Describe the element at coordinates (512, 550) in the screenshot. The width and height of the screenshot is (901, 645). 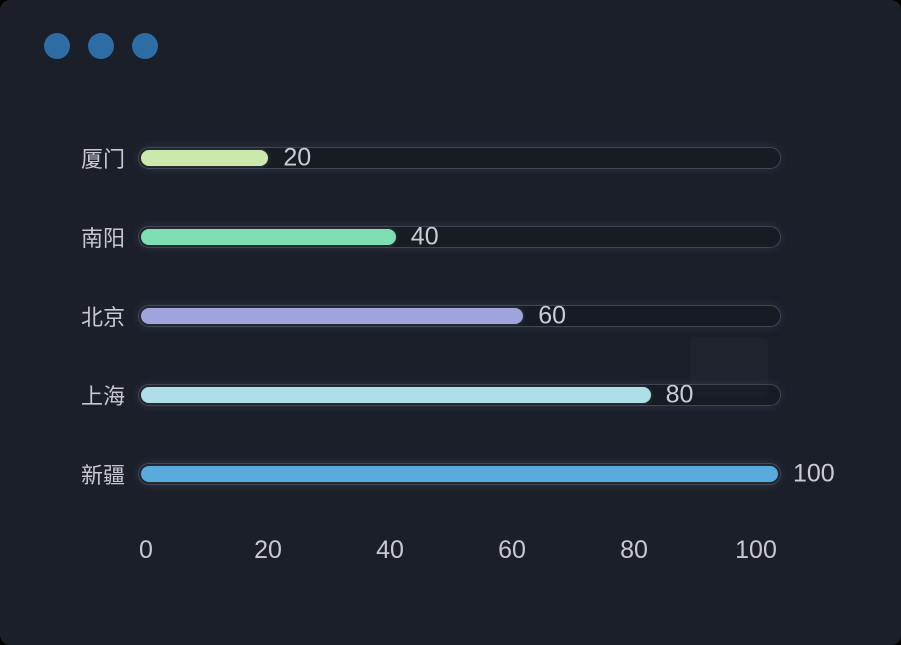
I see `axis-tick-label: 60` at that location.